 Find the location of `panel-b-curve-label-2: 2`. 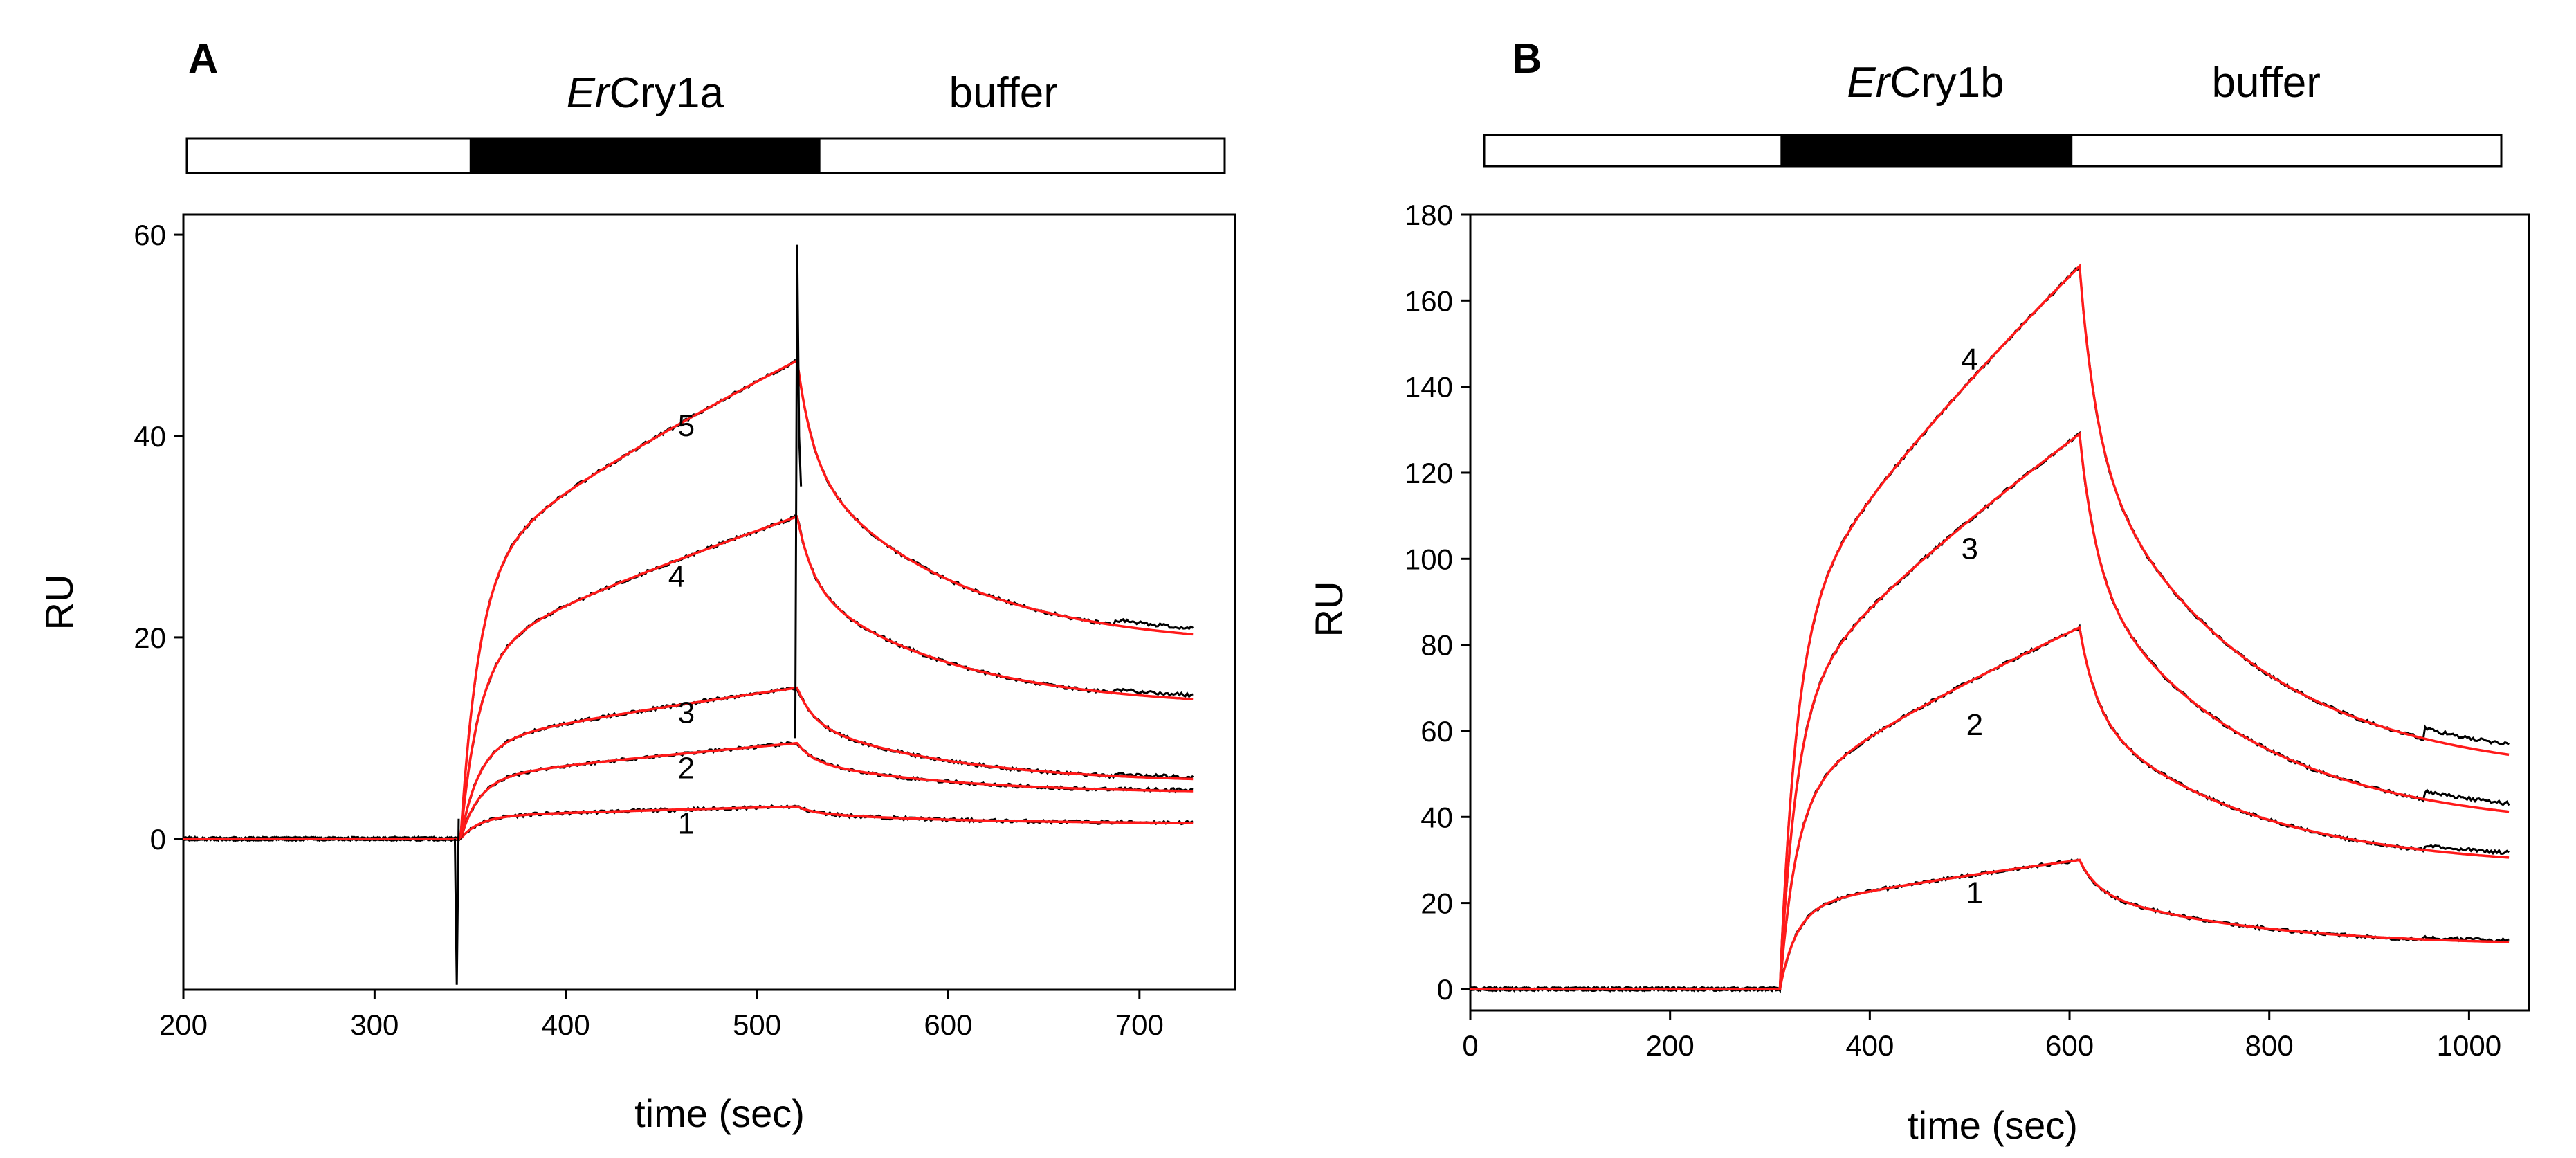

panel-b-curve-label-2: 2 is located at coordinates (1975, 725).